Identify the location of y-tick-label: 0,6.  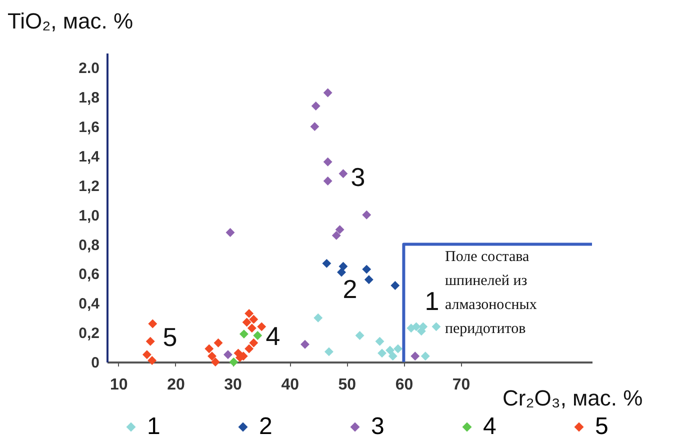
(89, 275).